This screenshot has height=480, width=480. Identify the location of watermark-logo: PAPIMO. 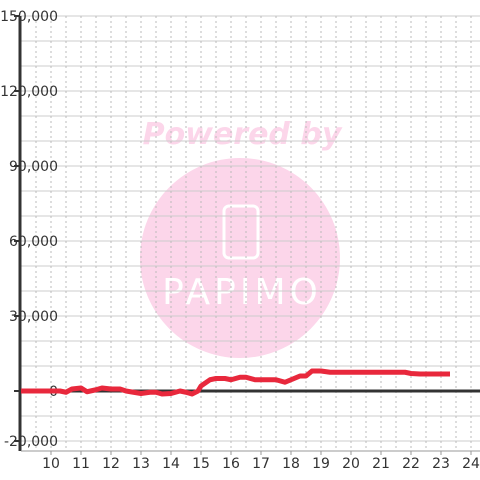
(242, 292).